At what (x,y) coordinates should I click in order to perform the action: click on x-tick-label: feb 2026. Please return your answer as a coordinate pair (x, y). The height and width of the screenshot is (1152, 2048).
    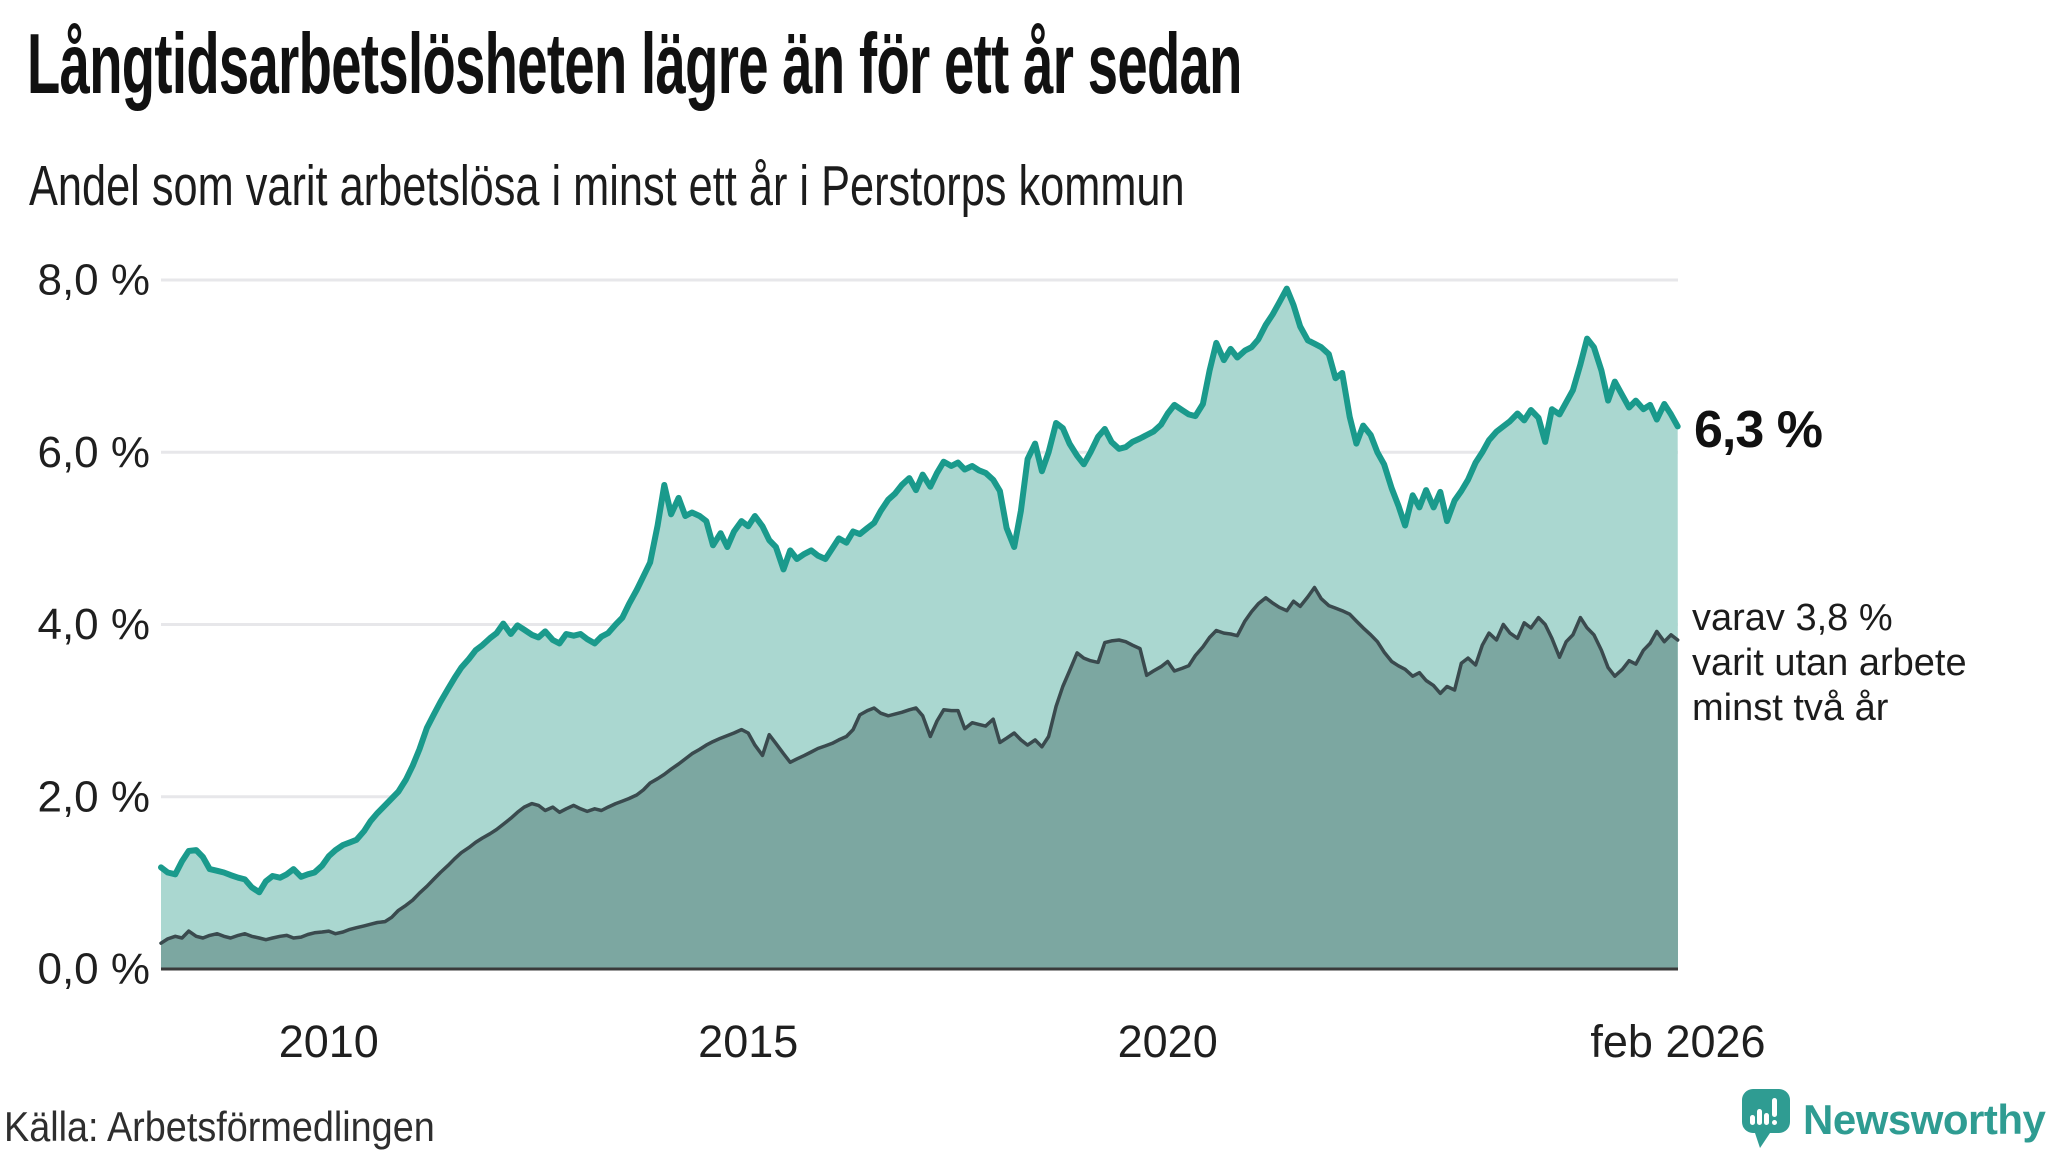
    Looking at the image, I should click on (1677, 1041).